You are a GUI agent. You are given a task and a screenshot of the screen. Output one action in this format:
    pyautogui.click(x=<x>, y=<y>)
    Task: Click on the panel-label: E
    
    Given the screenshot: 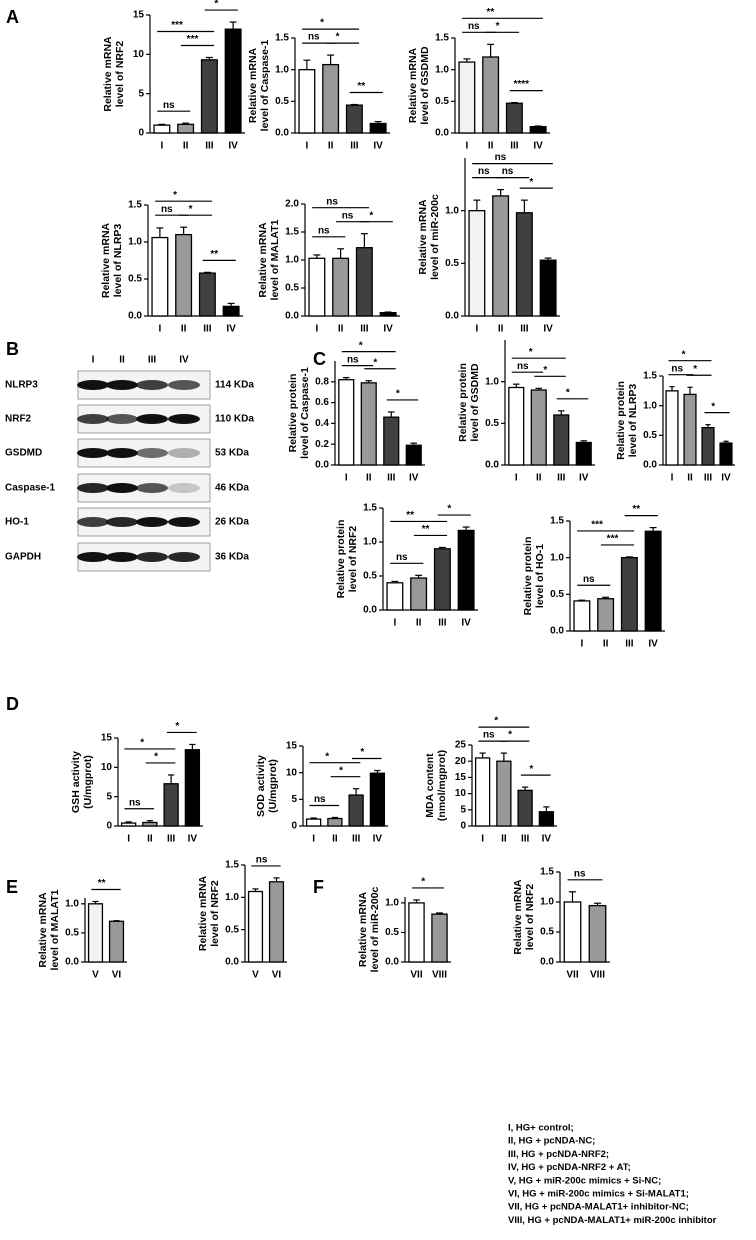 What is the action you would take?
    pyautogui.click(x=12, y=887)
    